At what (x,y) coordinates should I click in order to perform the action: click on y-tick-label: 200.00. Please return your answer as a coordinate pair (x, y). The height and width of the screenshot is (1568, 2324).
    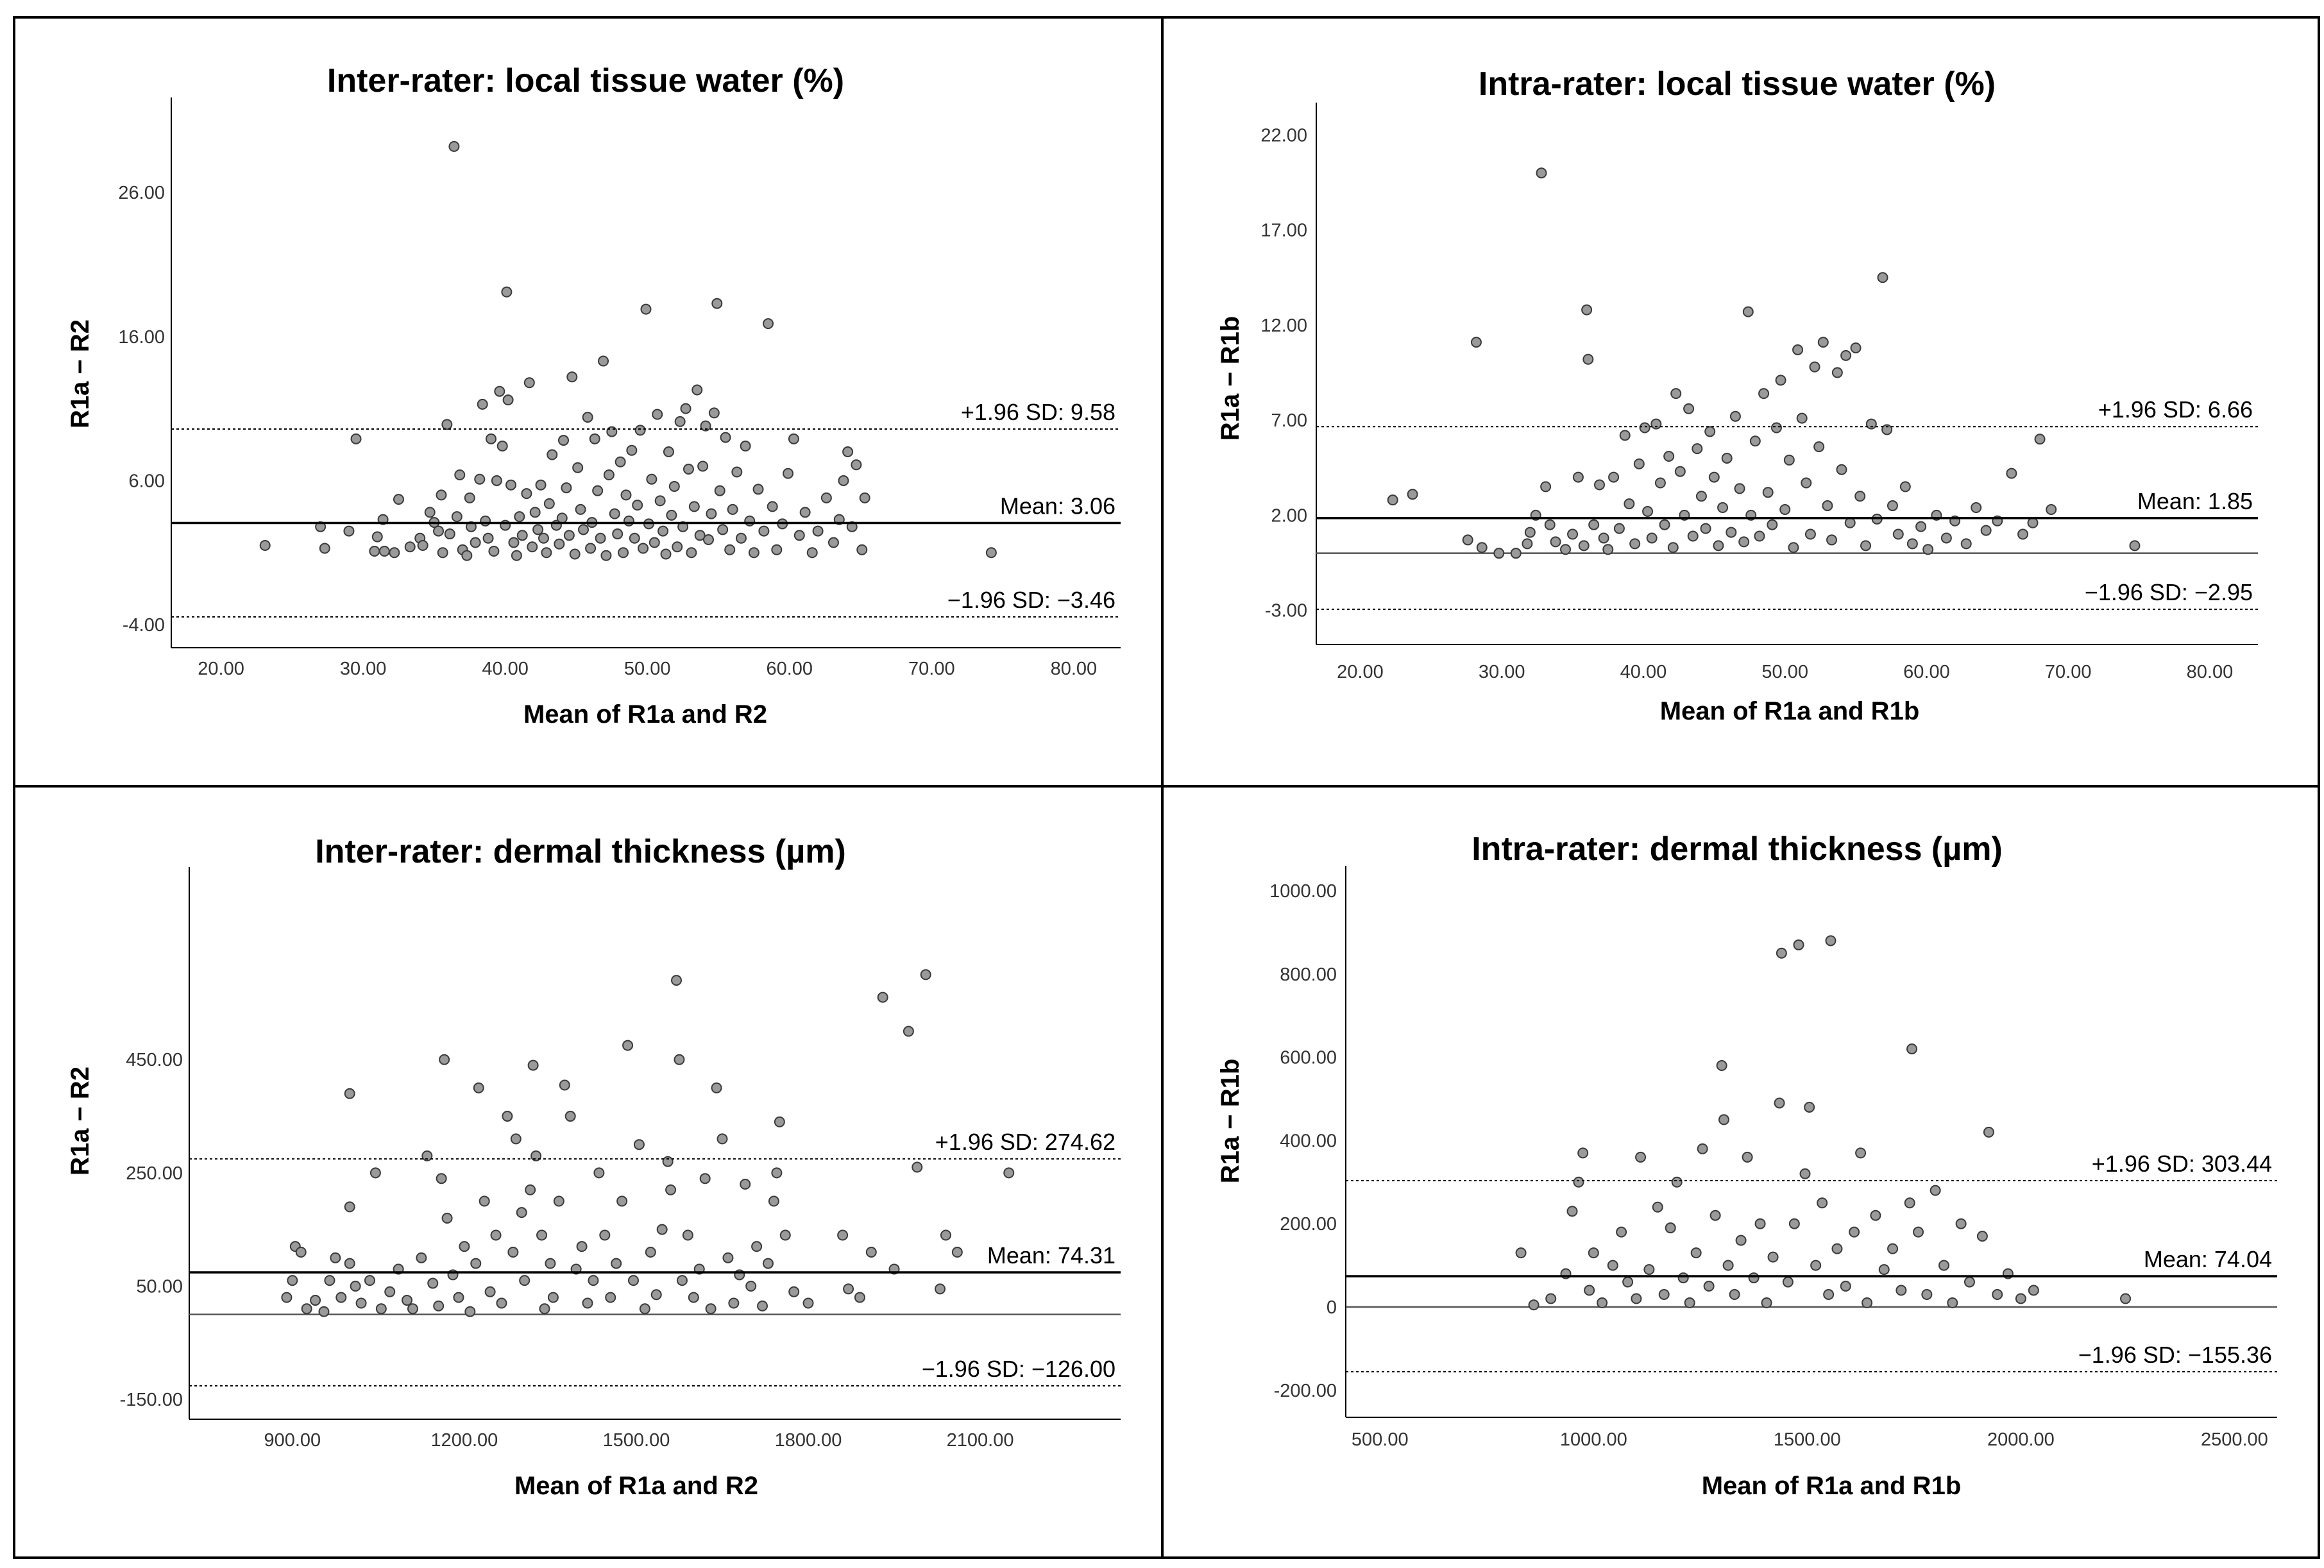
    Looking at the image, I should click on (1308, 1225).